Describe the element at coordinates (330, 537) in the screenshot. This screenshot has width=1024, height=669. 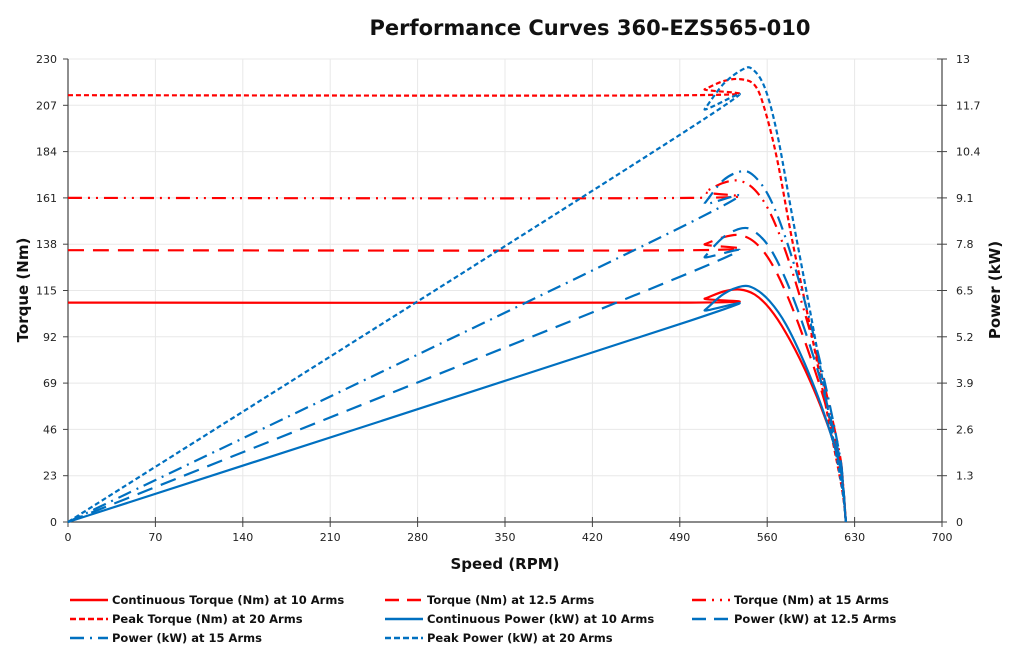
I see `x-tick-label: 210` at that location.